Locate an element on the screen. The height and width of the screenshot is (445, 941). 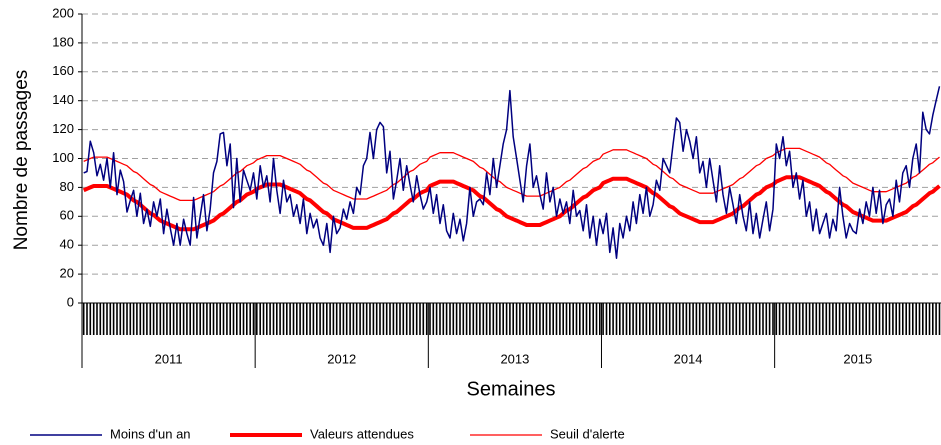
y-tick-label: 40 is located at coordinates (67, 244).